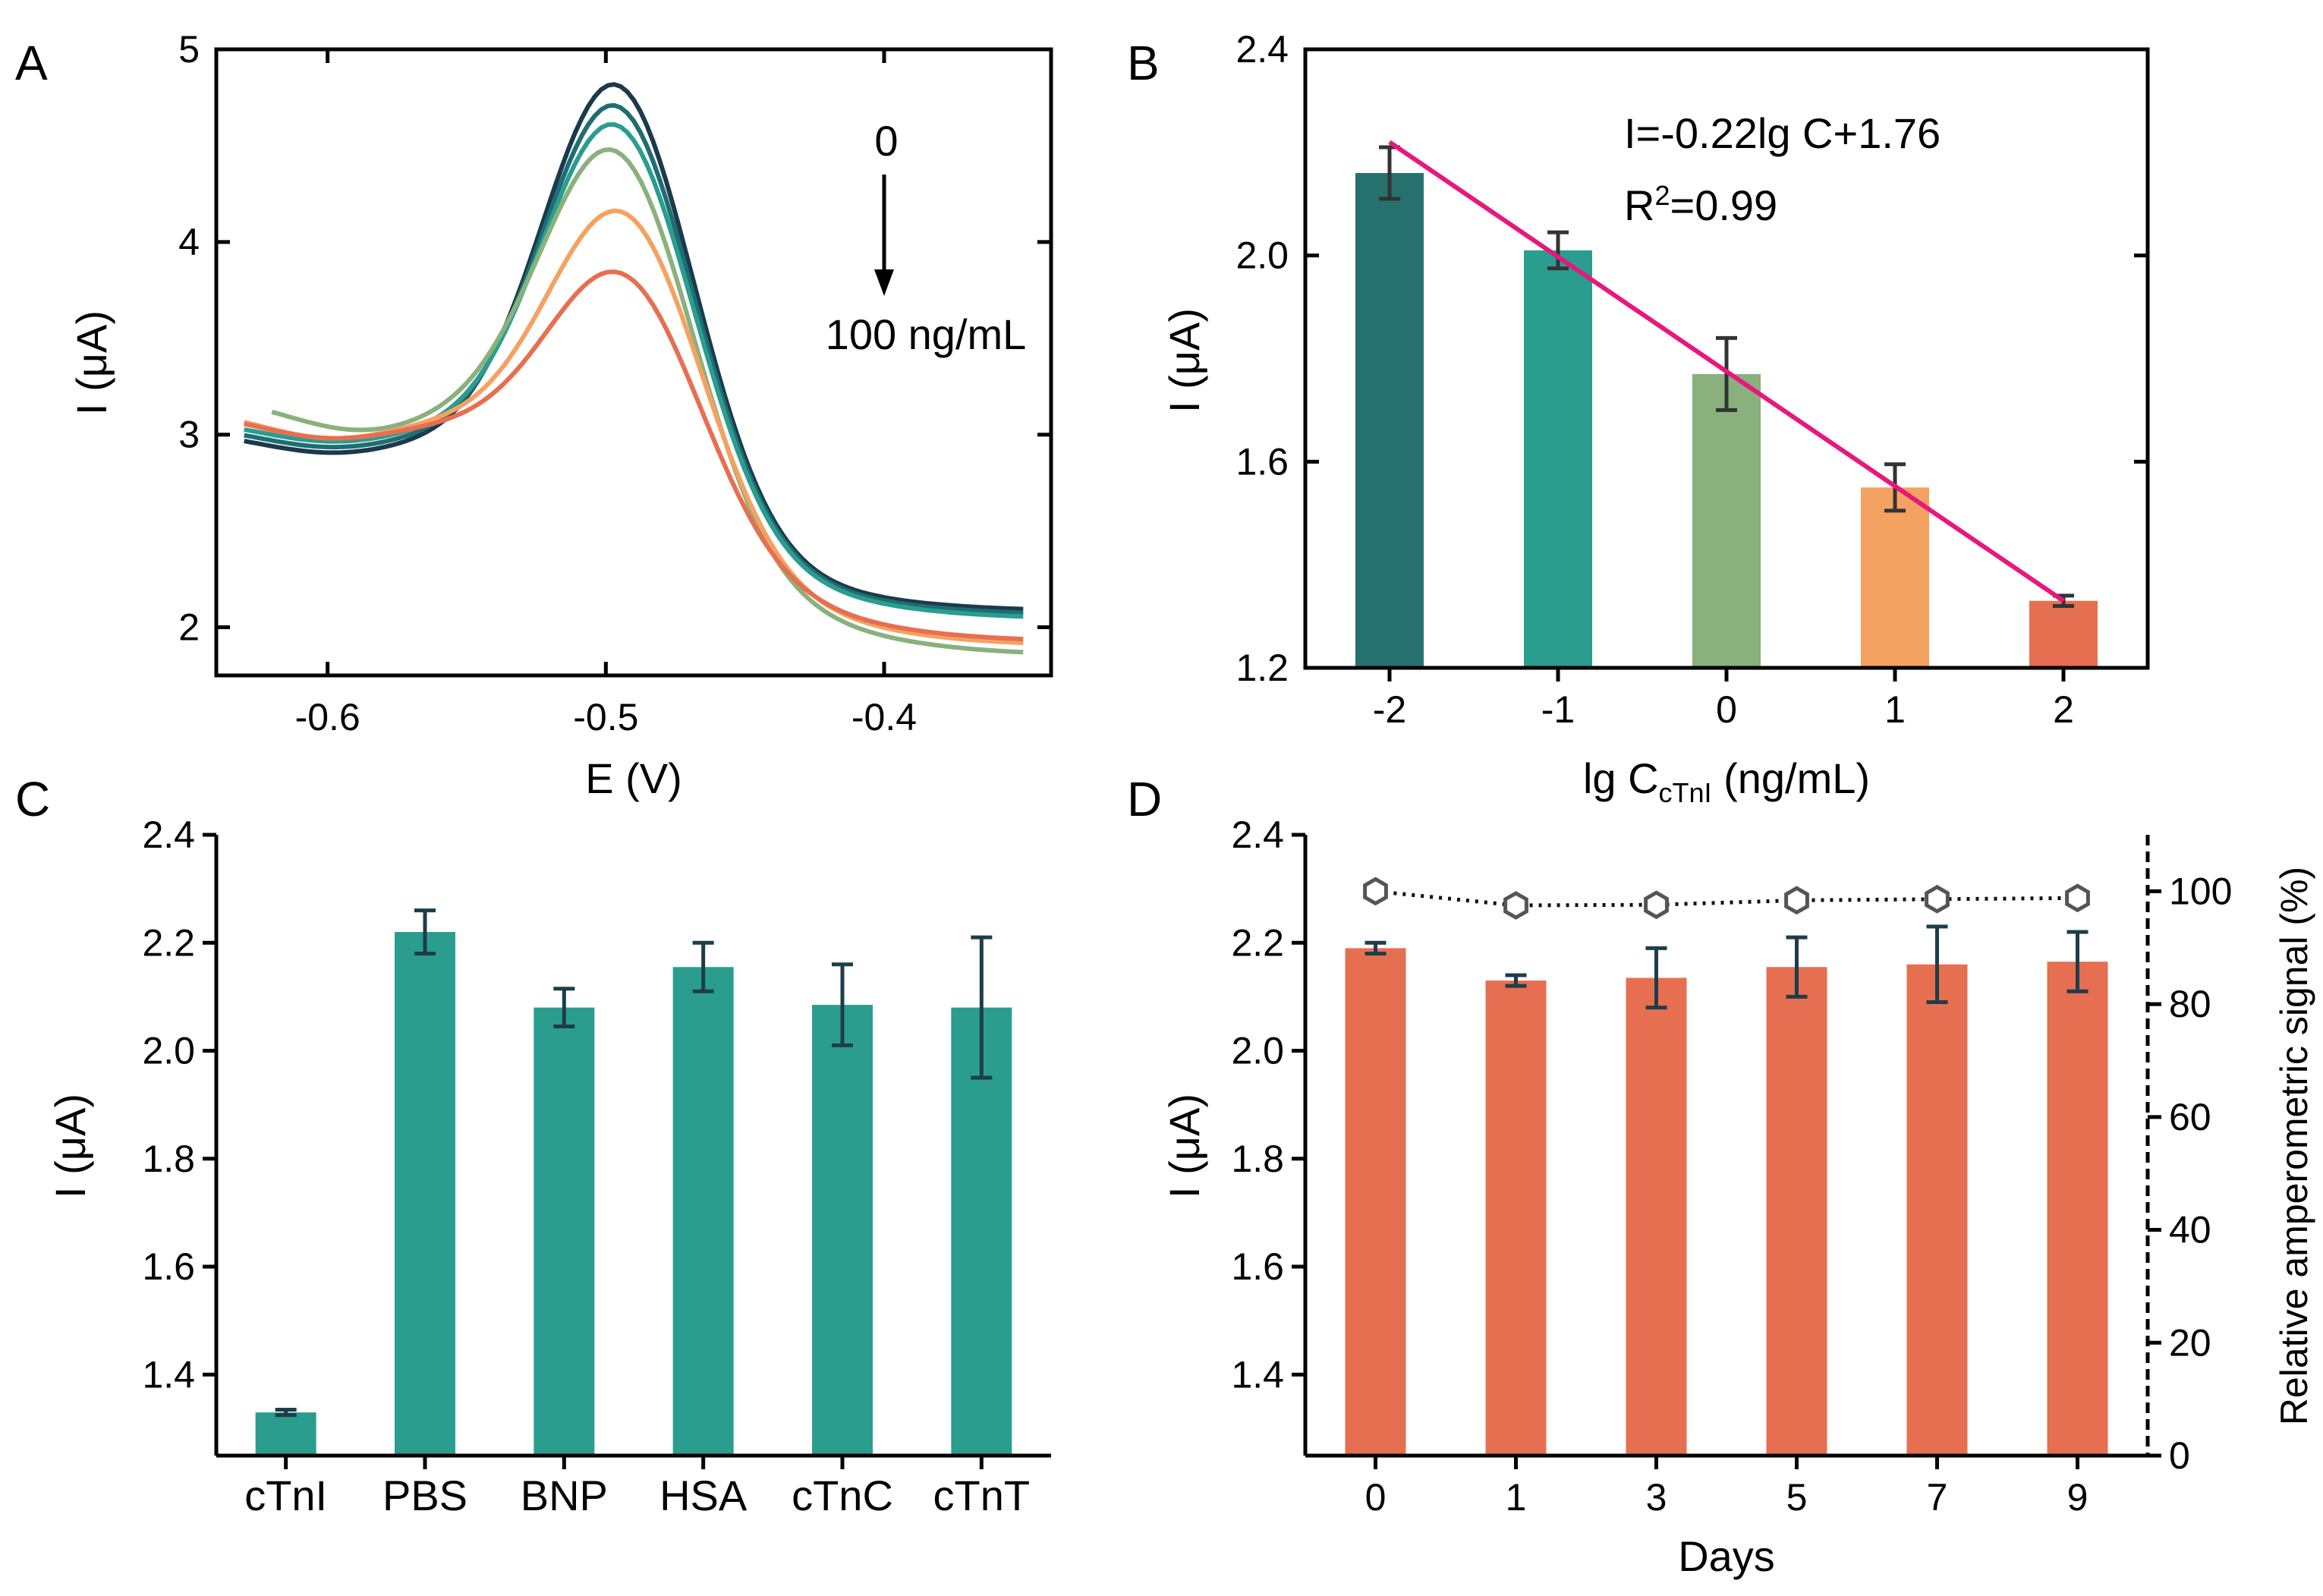 This screenshot has width=2323, height=1596. What do you see at coordinates (1257, 835) in the screenshot?
I see `y-tick-label-d: 2.4` at bounding box center [1257, 835].